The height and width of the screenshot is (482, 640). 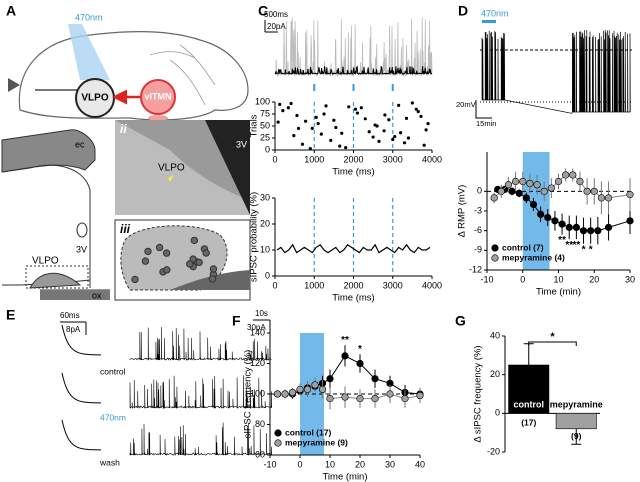 I want to click on x-axis-label: Time (ms), so click(x=353, y=172).